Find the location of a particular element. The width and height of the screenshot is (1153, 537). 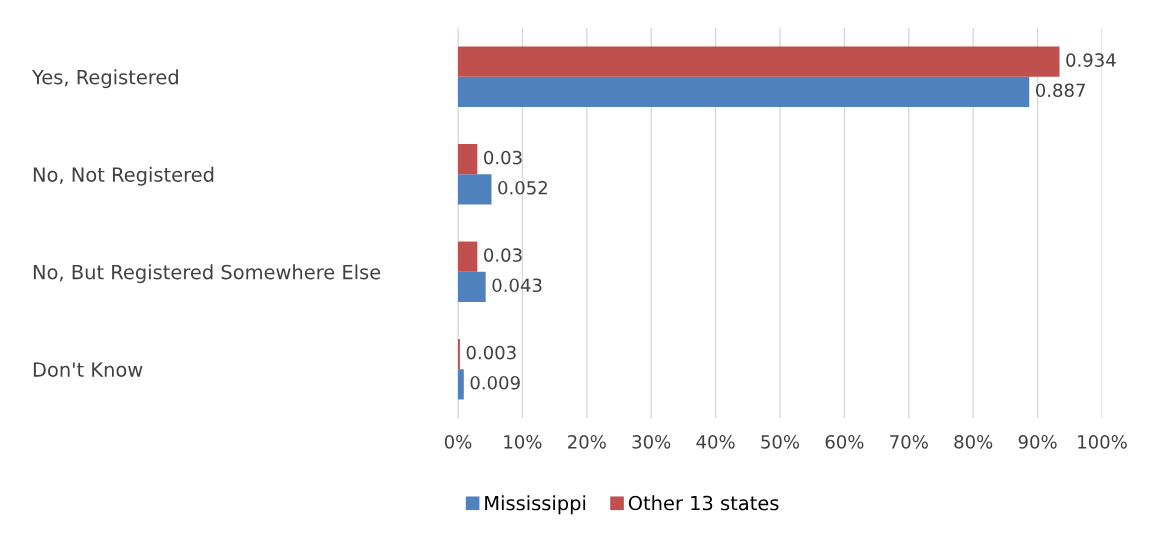

y-tick-label: No, But Registered Somewhere Else is located at coordinates (207, 274).